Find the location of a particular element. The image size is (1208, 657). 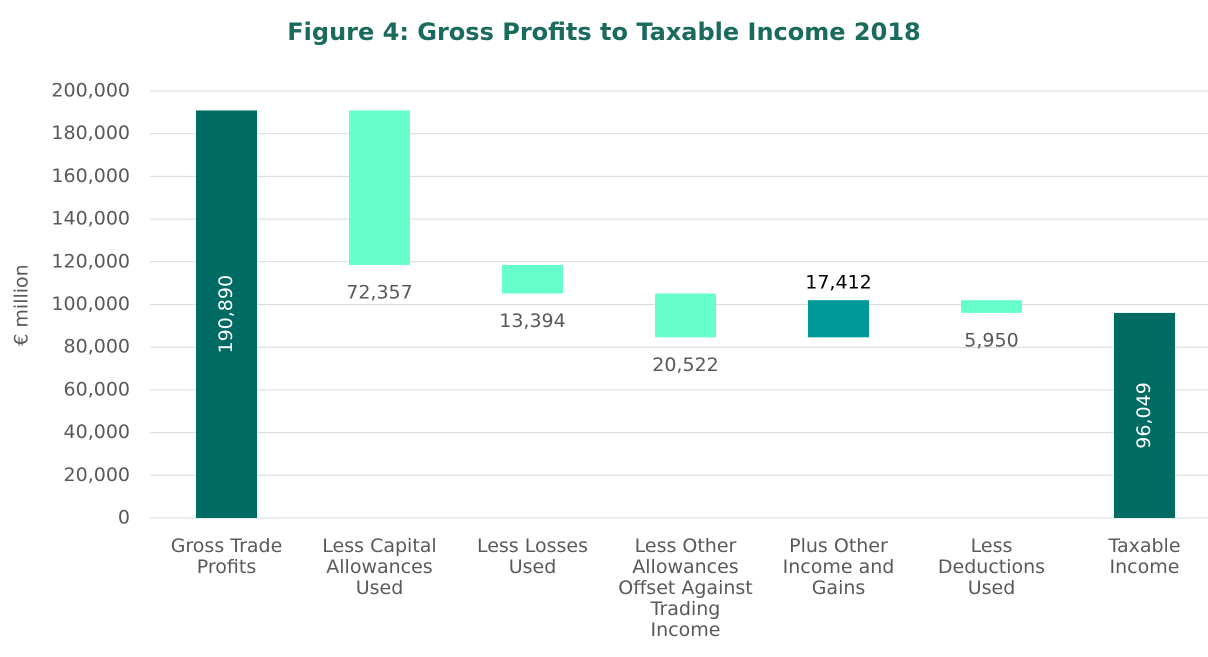

y-tick-label: 100,000 is located at coordinates (90, 304).